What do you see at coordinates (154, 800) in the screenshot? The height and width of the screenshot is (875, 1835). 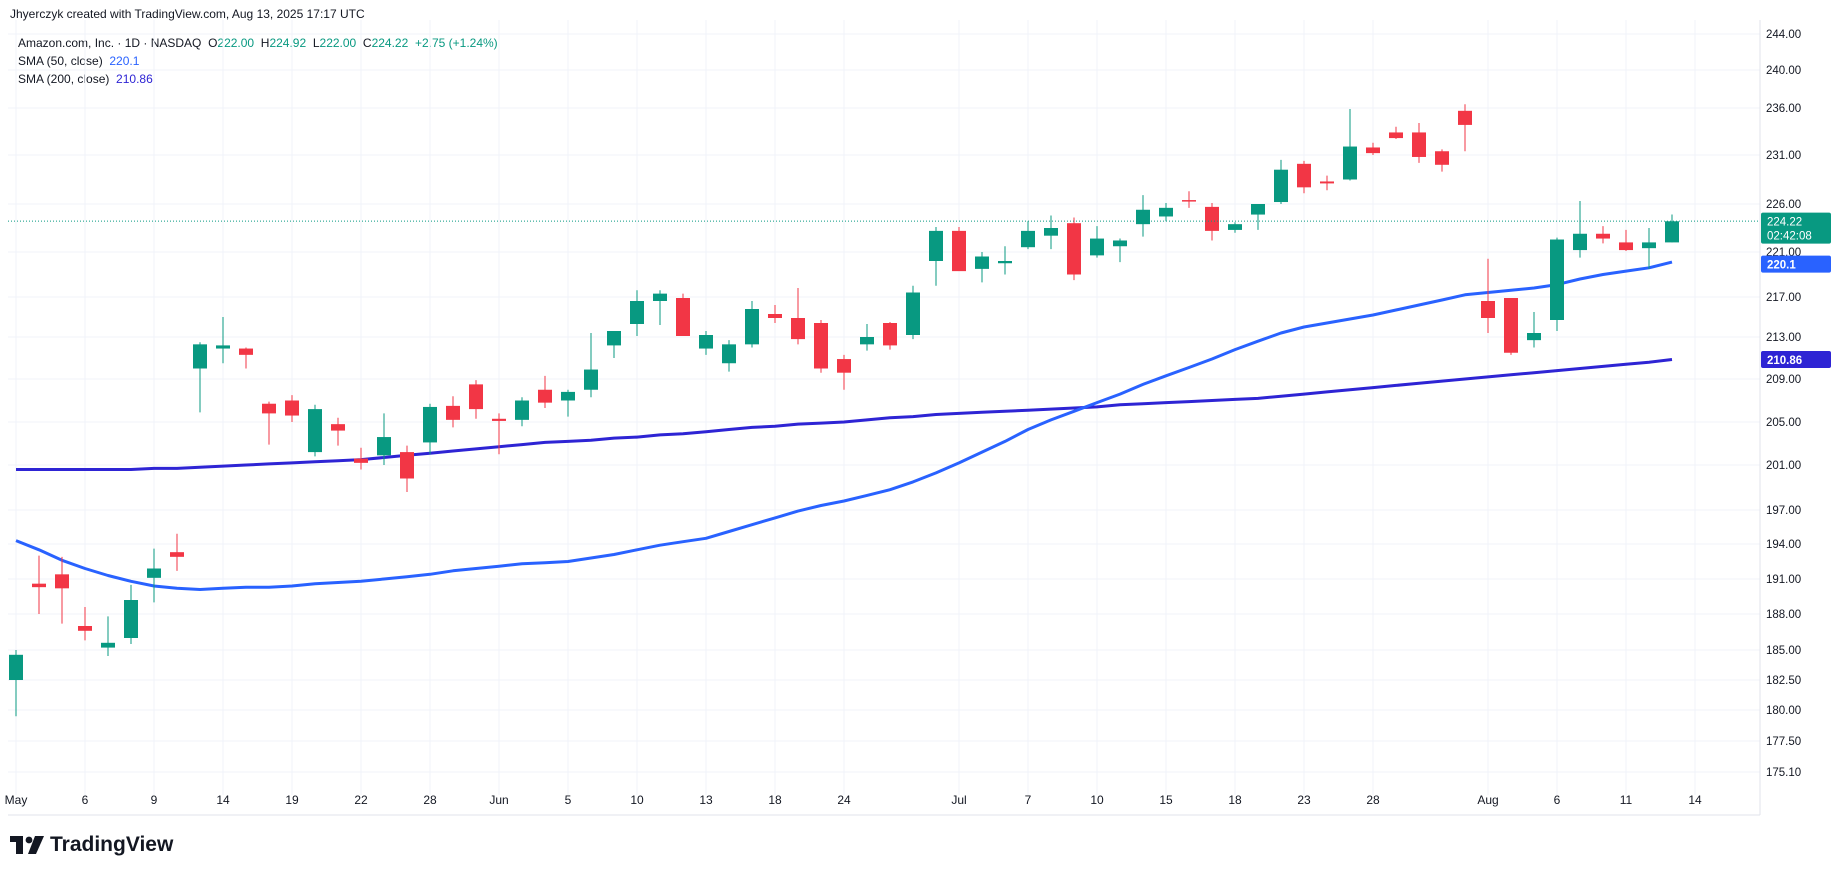 I see `time-tick-label: 9` at bounding box center [154, 800].